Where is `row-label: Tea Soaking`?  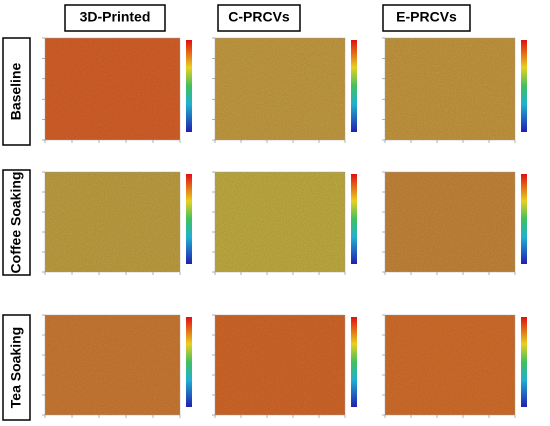
row-label: Tea Soaking is located at coordinates (16, 367).